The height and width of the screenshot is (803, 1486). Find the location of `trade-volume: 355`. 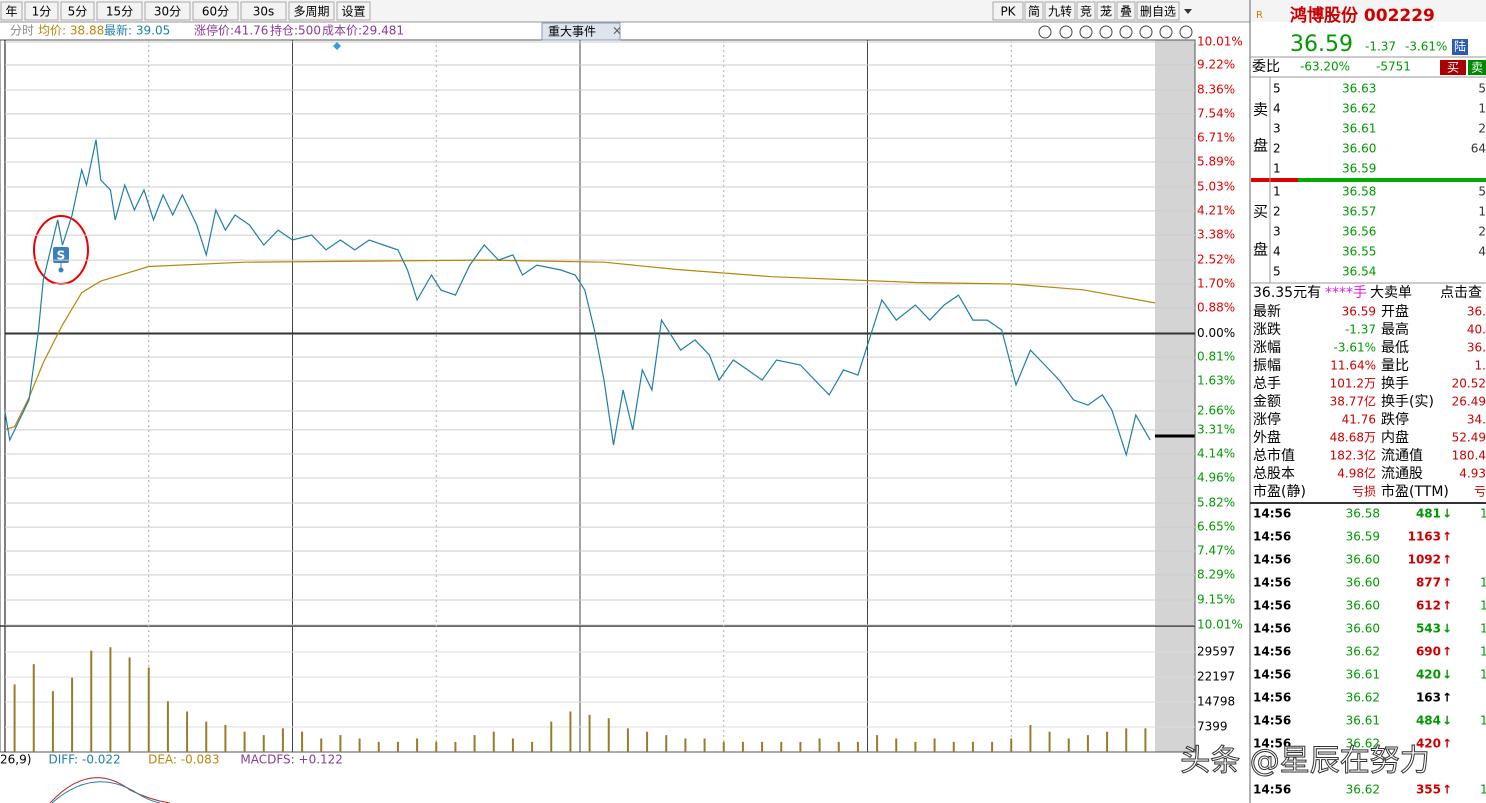

trade-volume: 355 is located at coordinates (1428, 790).